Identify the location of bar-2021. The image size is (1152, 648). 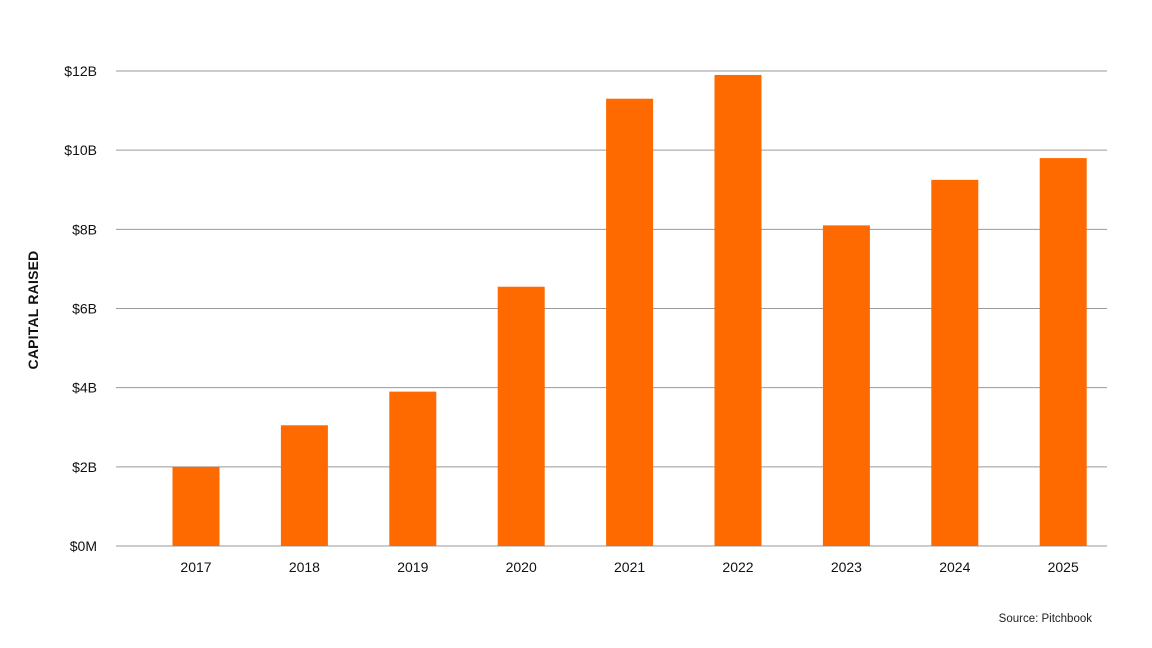
(630, 322).